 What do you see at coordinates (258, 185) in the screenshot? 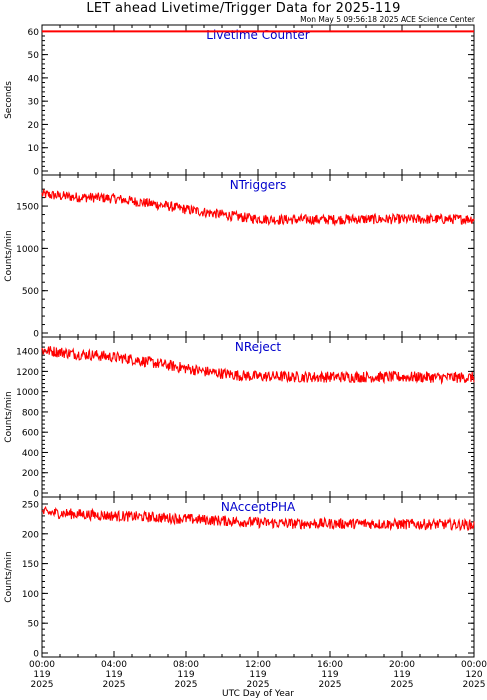
I see `panel-title: NTriggers` at bounding box center [258, 185].